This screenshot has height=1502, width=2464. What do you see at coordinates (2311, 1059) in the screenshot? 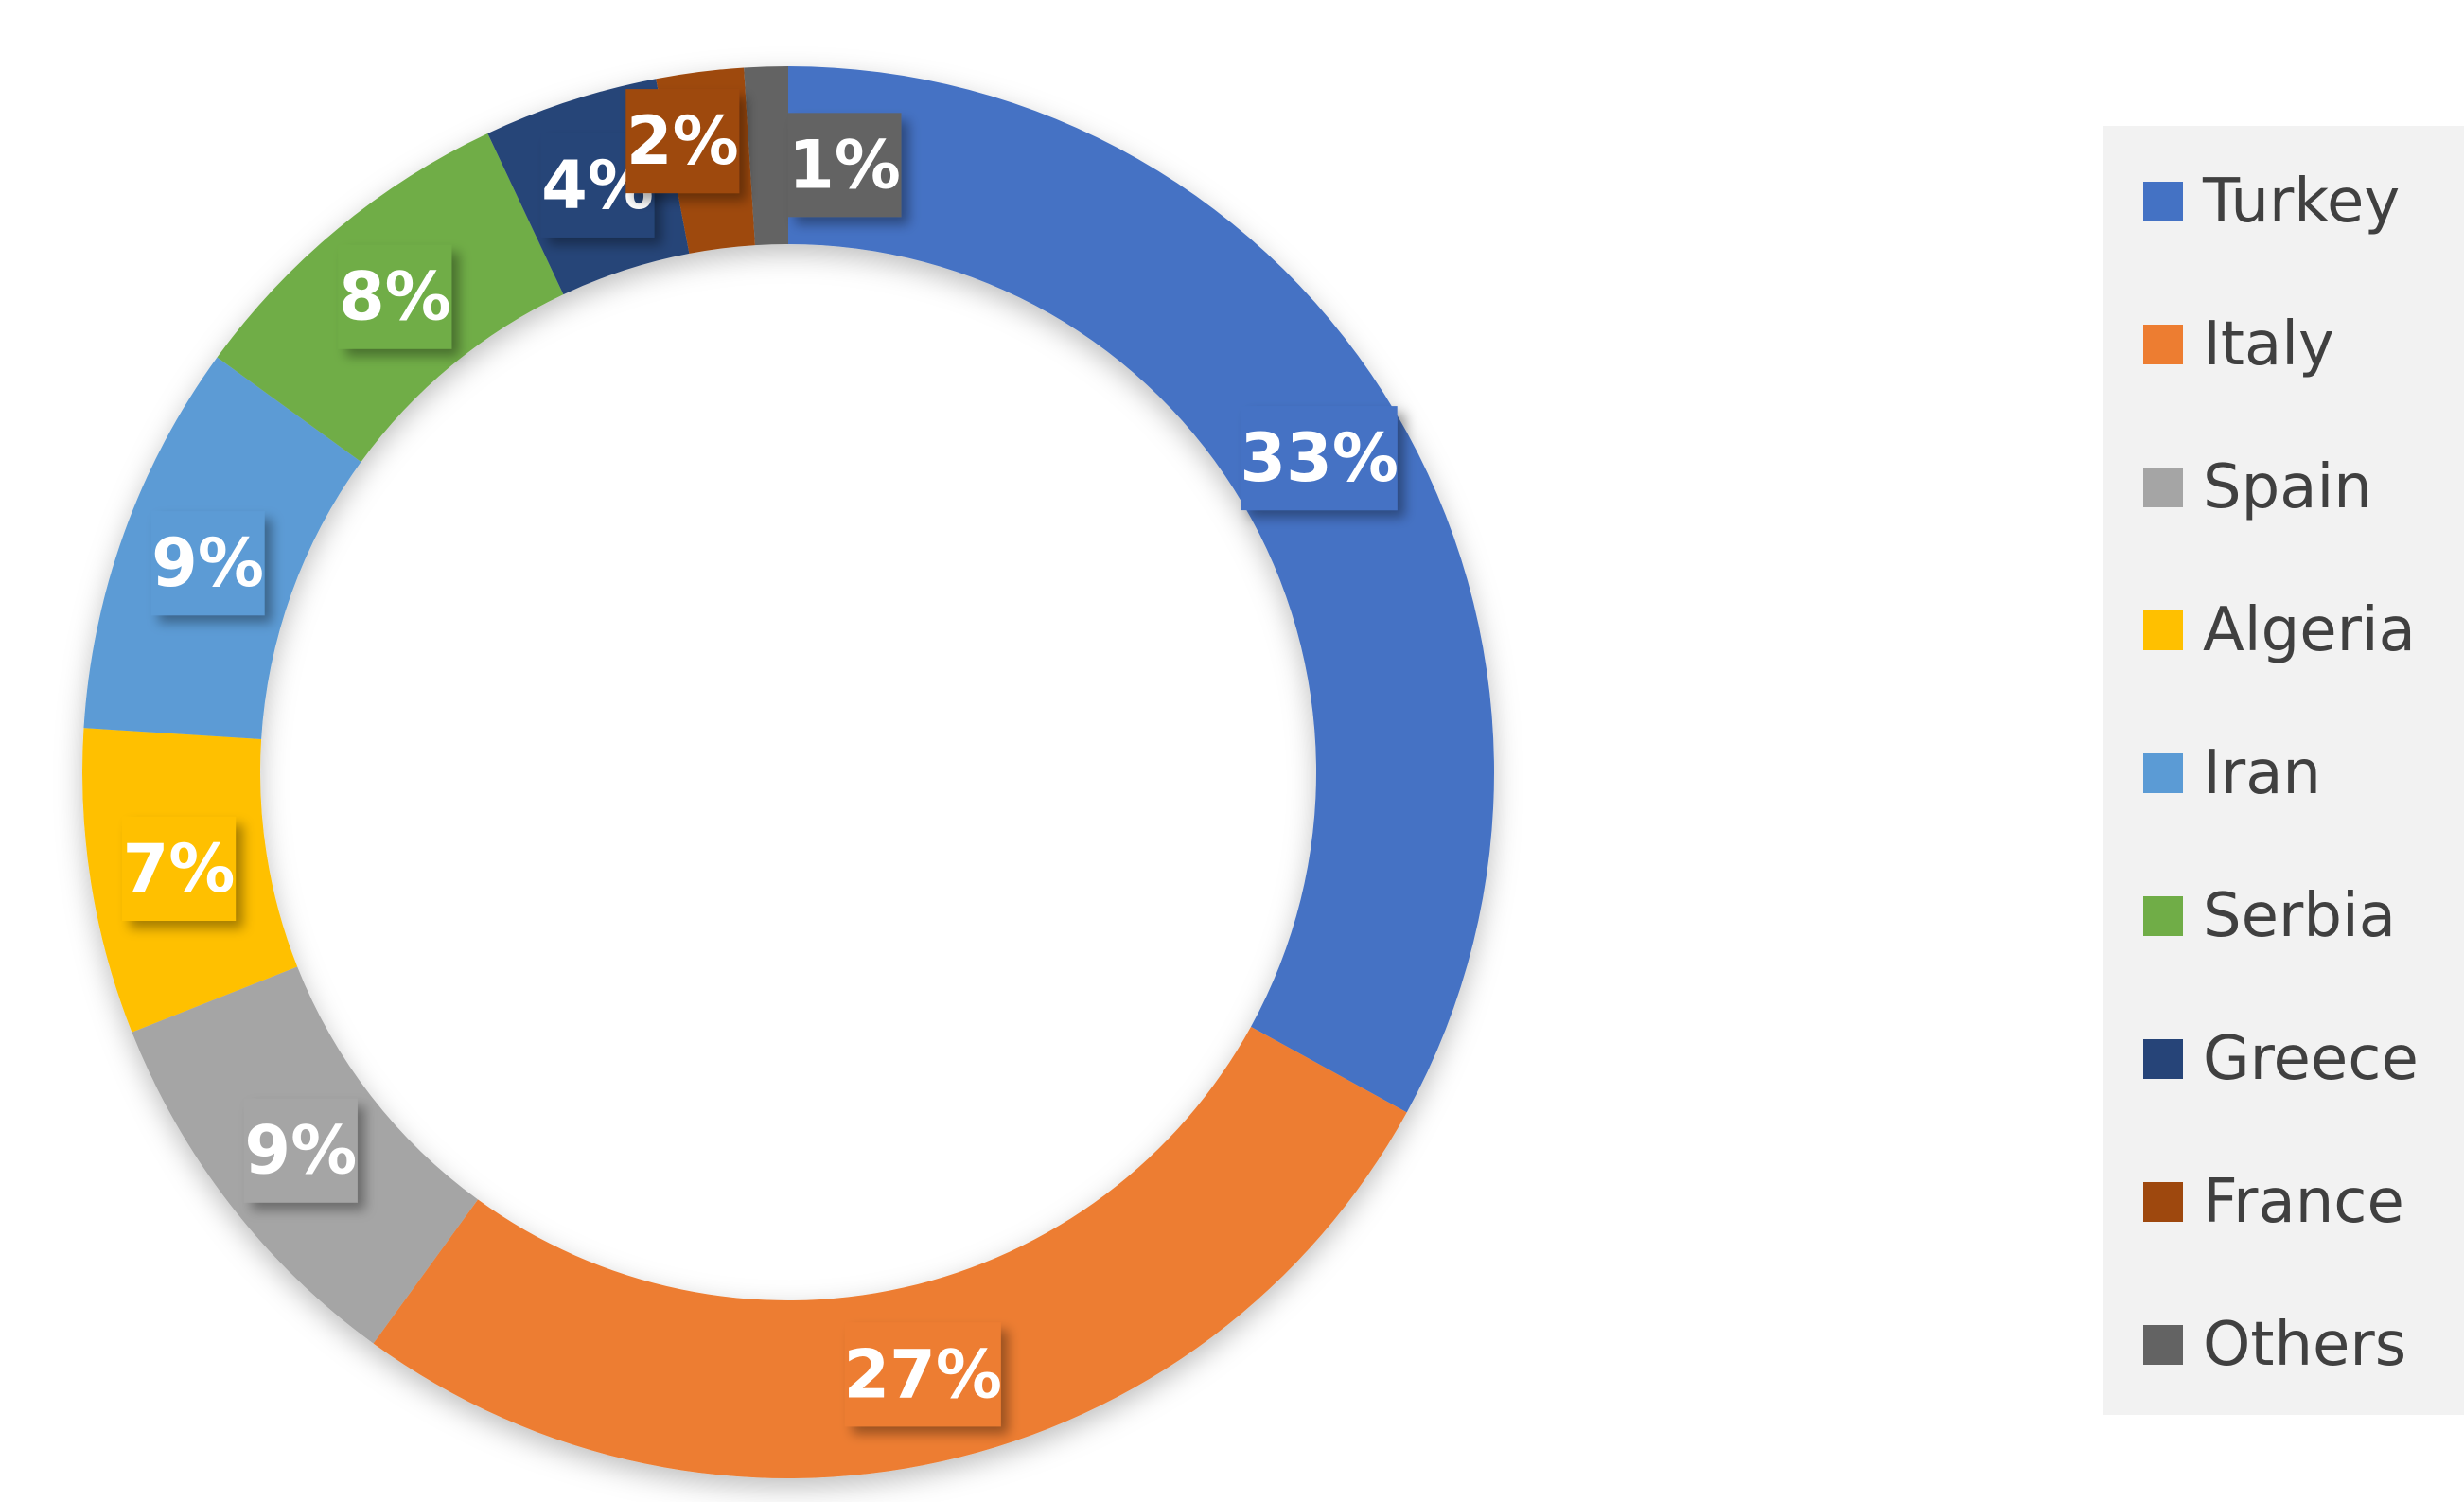
I see `legend-label: Greece` at bounding box center [2311, 1059].